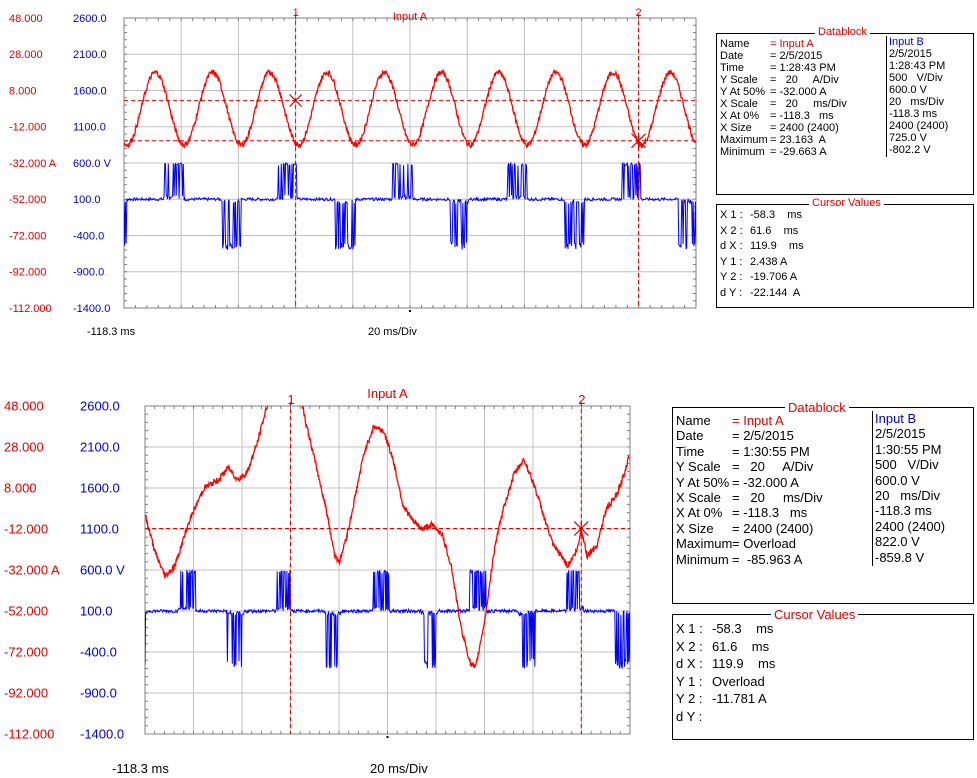 This screenshot has height=778, width=977. I want to click on y-right-tick-label: -1400.0, so click(102, 734).